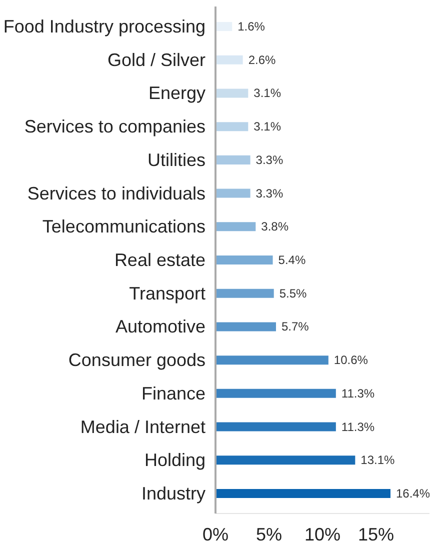  What do you see at coordinates (124, 226) in the screenshot?
I see `y-tick-label: Telecommunications` at bounding box center [124, 226].